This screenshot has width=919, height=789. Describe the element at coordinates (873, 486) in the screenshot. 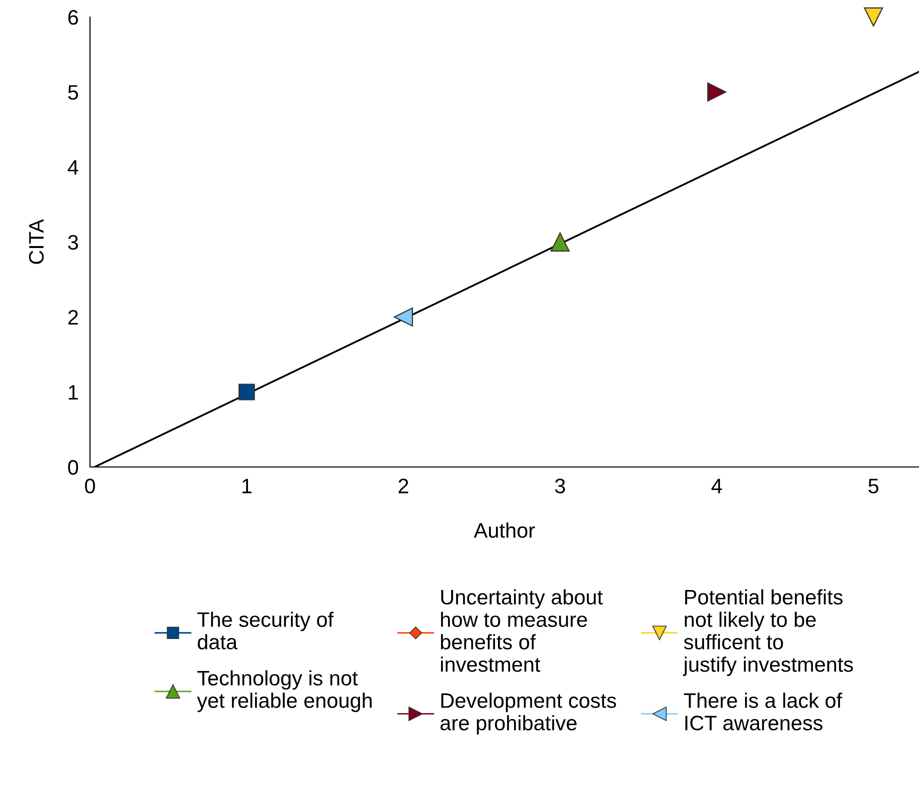

I see `x-tick-label: 5` at that location.